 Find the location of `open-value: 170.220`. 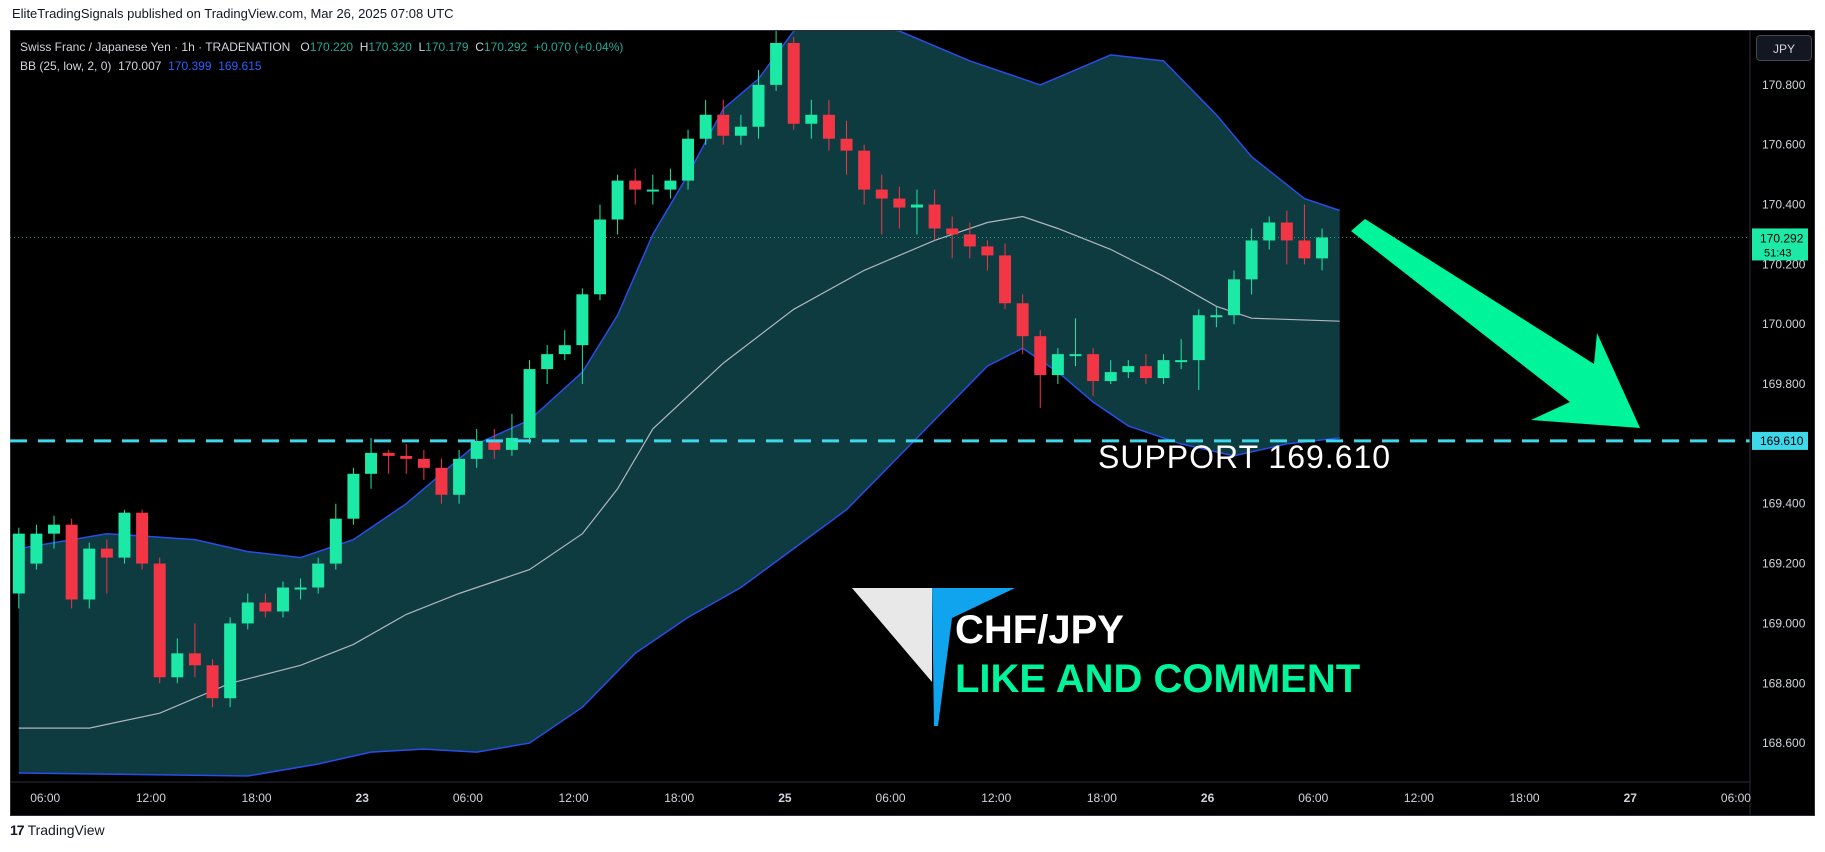

open-value: 170.220 is located at coordinates (331, 47).